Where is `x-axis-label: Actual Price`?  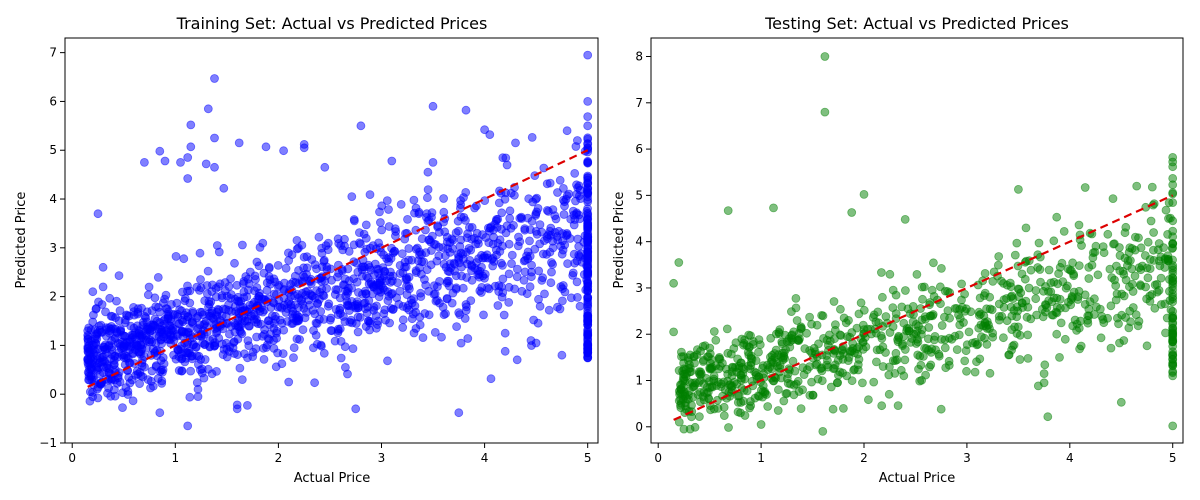 x-axis-label: Actual Price is located at coordinates (917, 478).